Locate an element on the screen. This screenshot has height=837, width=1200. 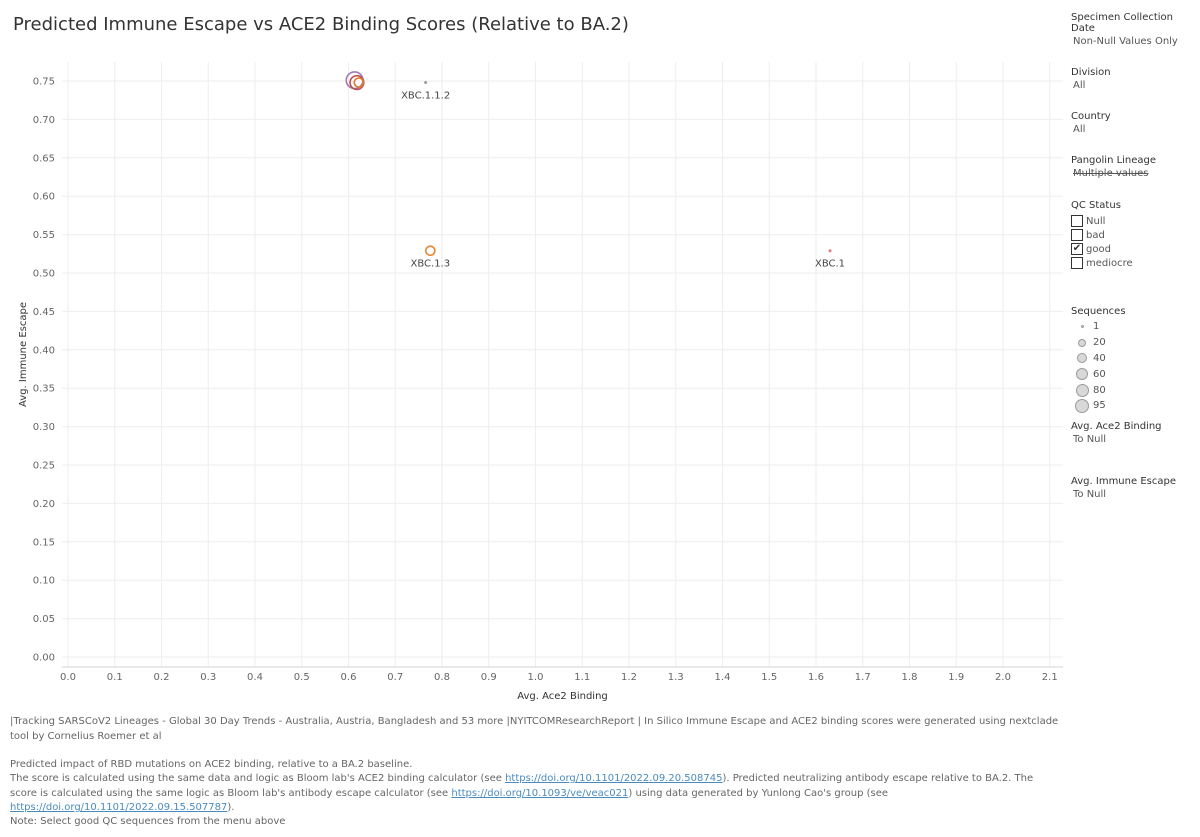
x-tick-label: 0.4 is located at coordinates (255, 677).